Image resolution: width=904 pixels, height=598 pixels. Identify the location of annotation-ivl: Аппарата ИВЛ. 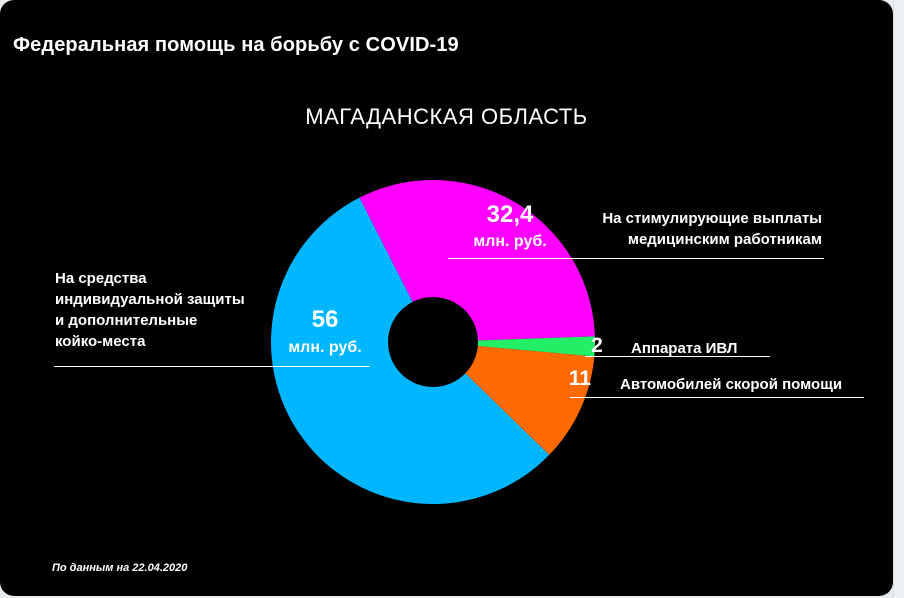
(684, 348).